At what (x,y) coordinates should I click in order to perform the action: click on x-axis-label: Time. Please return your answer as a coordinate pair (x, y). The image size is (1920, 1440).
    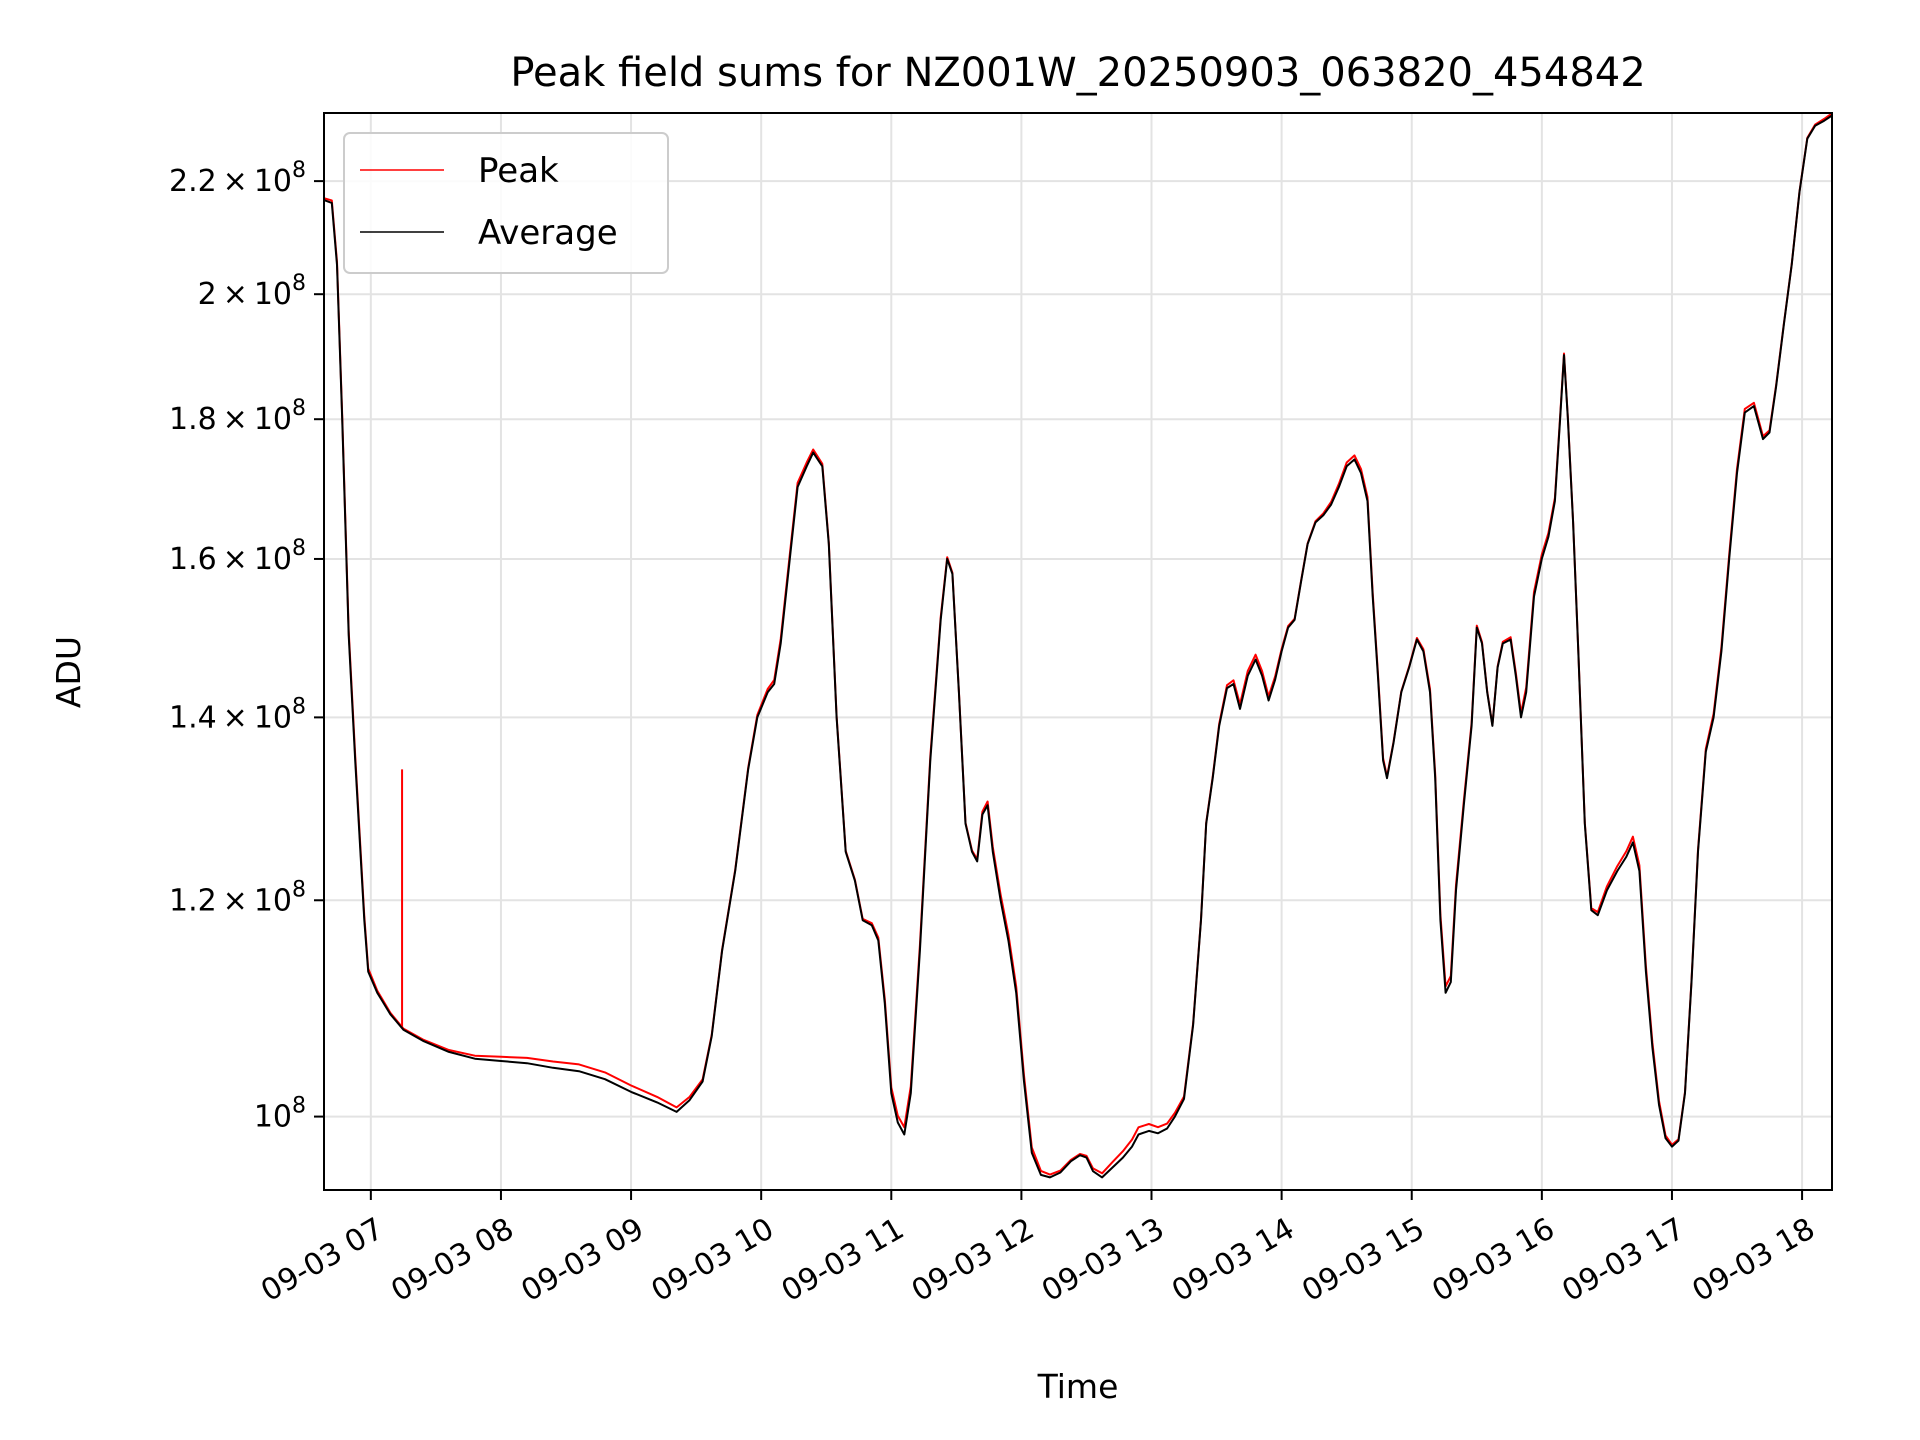
    Looking at the image, I should click on (1078, 1386).